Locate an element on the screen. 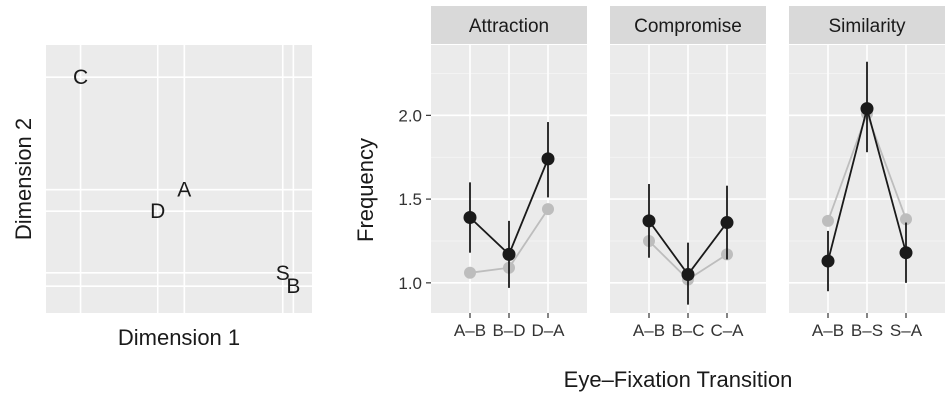  y-axis: 1.0 1.5 2.0 is located at coordinates (414, 199).